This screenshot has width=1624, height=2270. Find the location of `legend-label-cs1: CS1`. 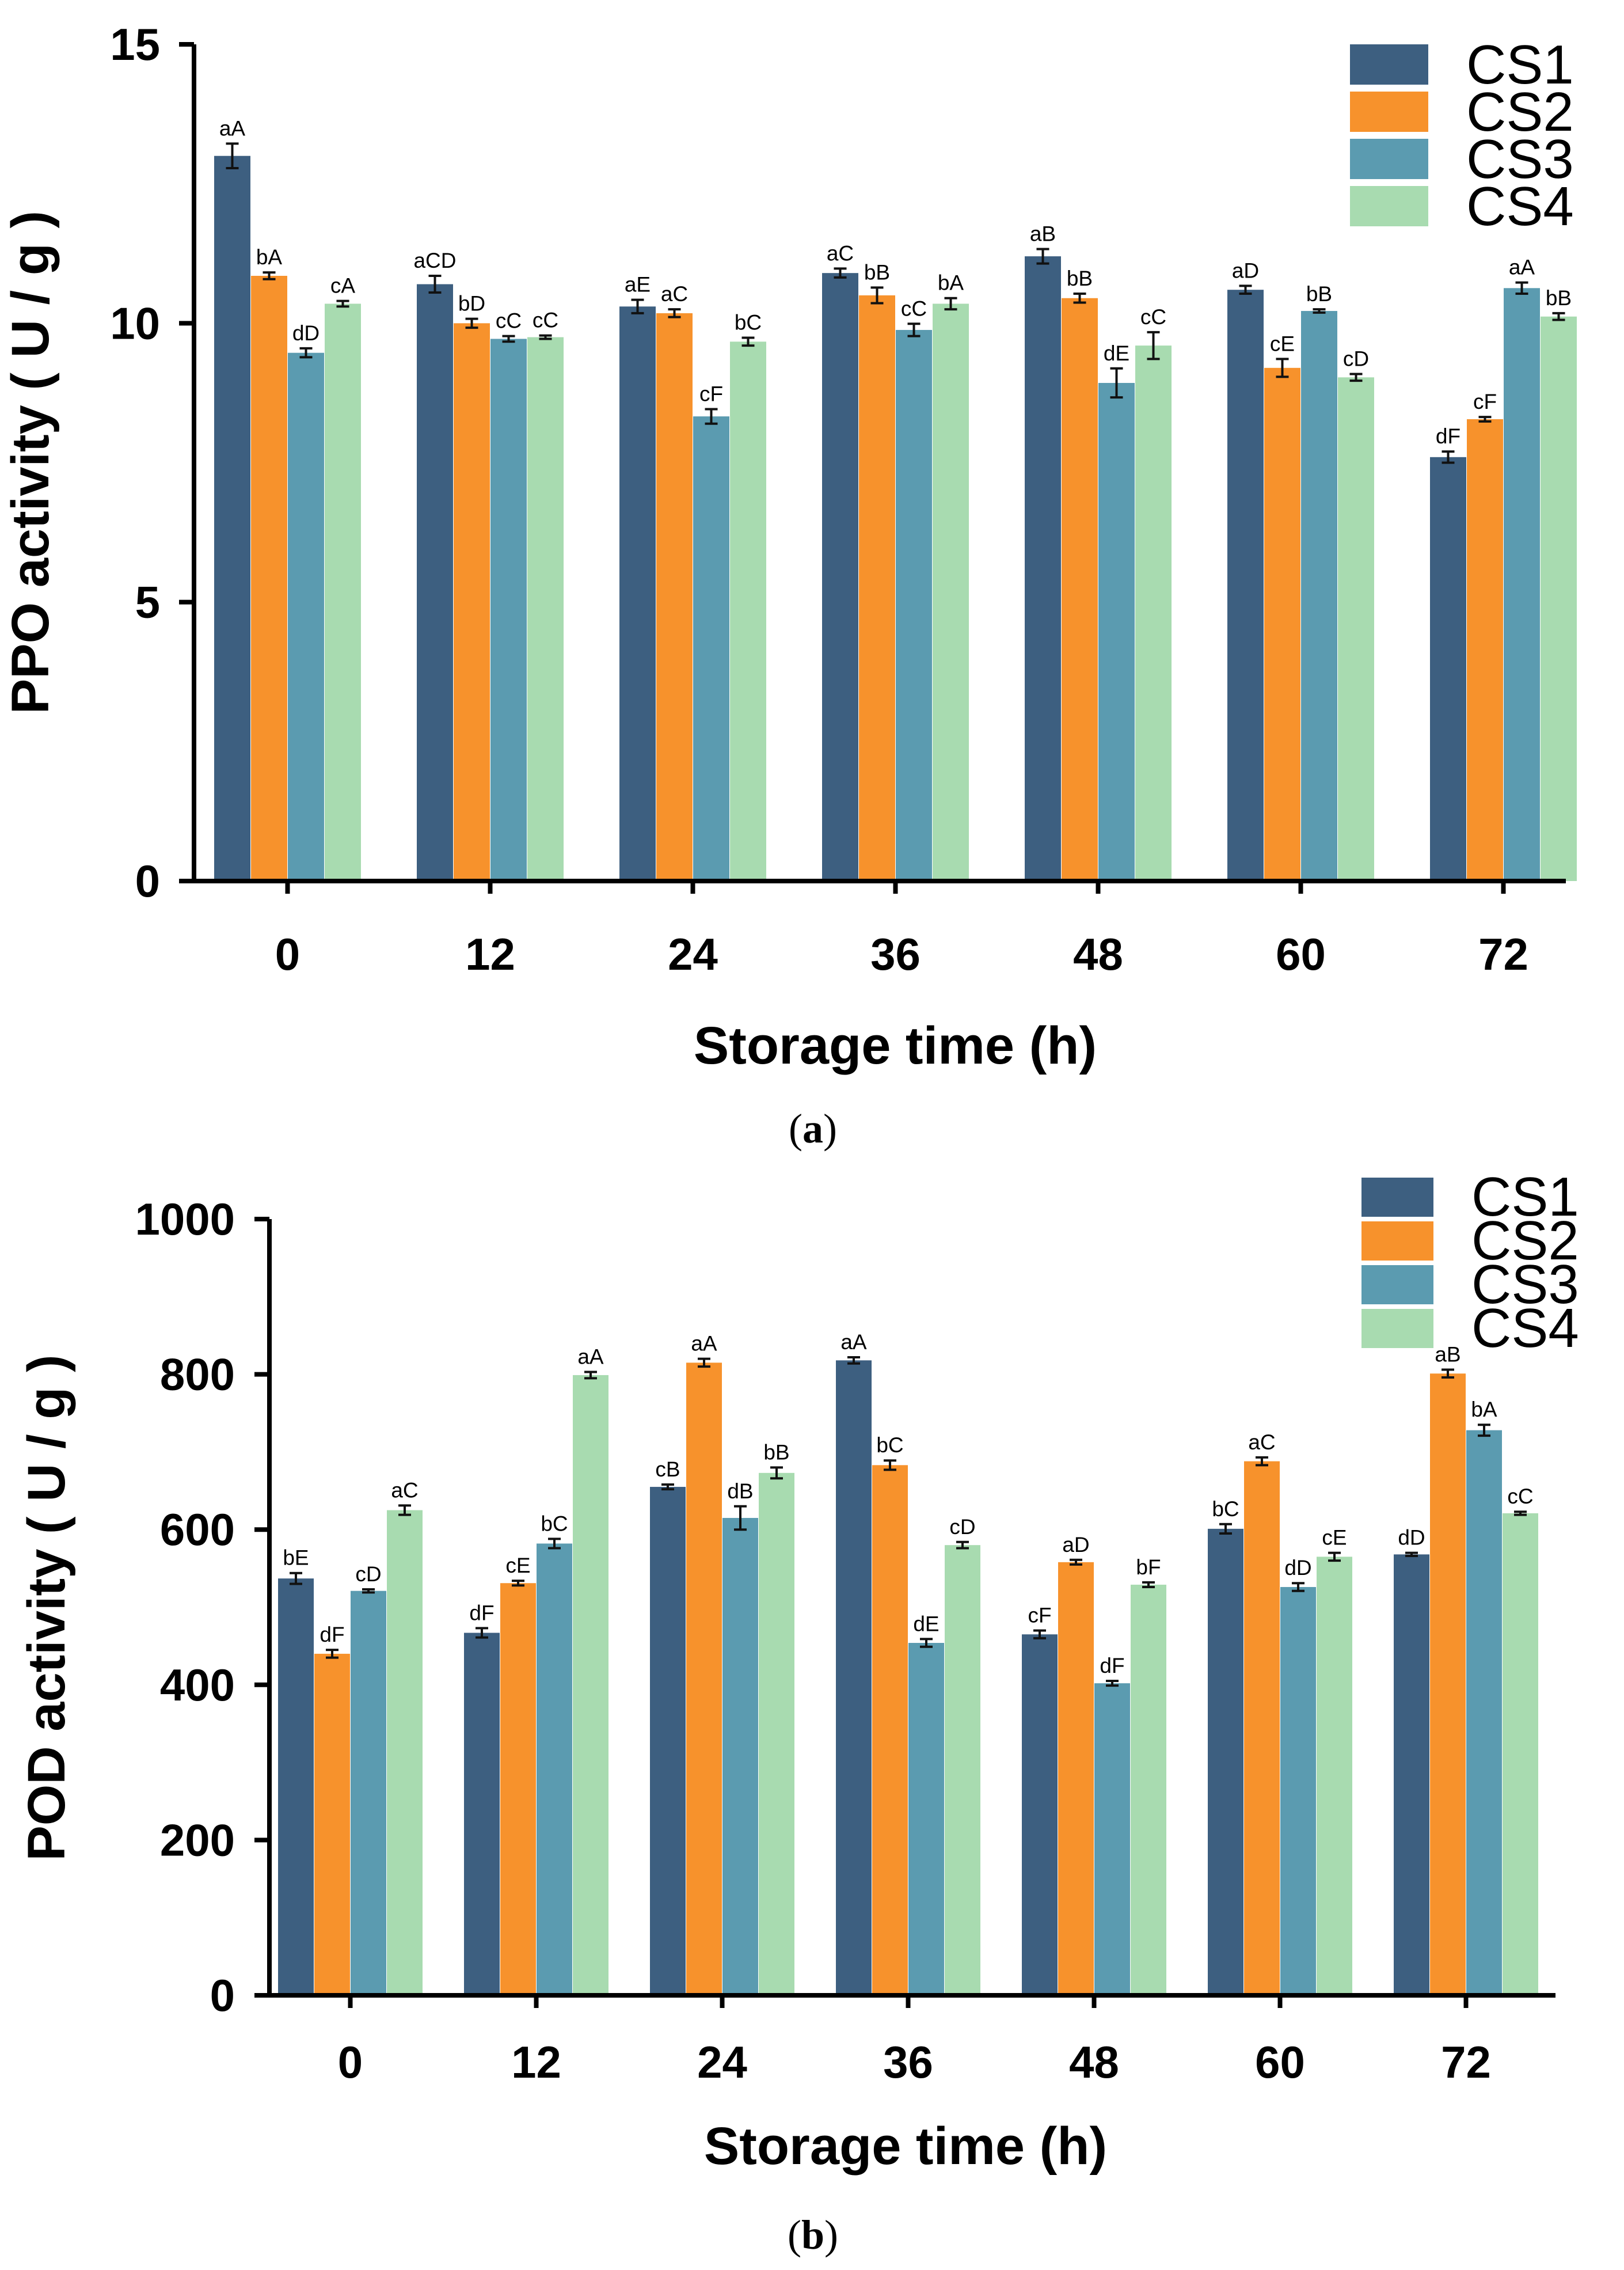

legend-label-cs1: CS1 is located at coordinates (1520, 65).